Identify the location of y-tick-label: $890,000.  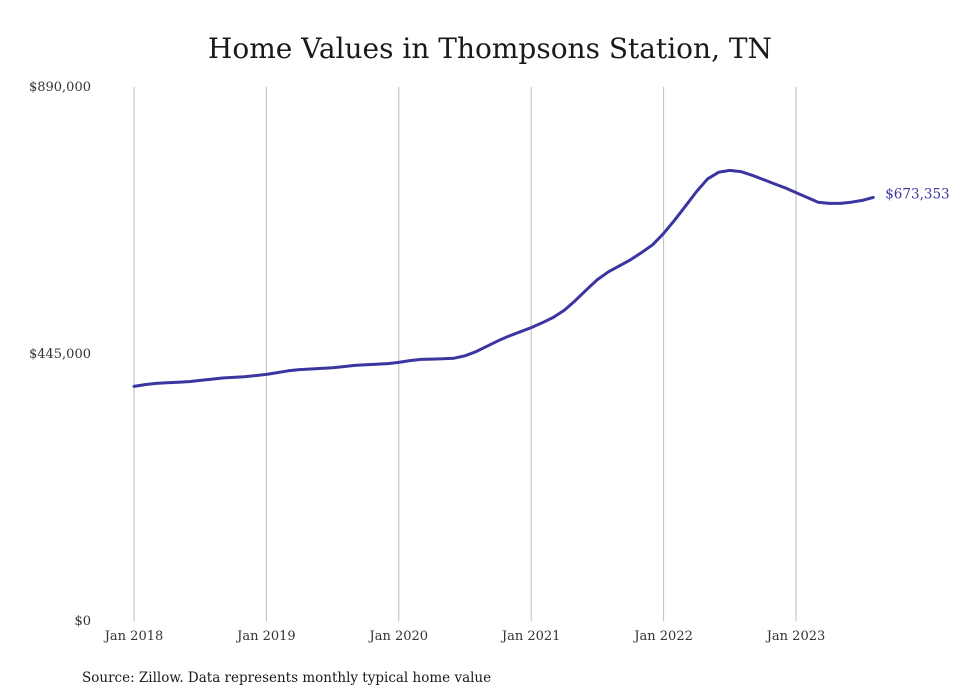
(60, 87).